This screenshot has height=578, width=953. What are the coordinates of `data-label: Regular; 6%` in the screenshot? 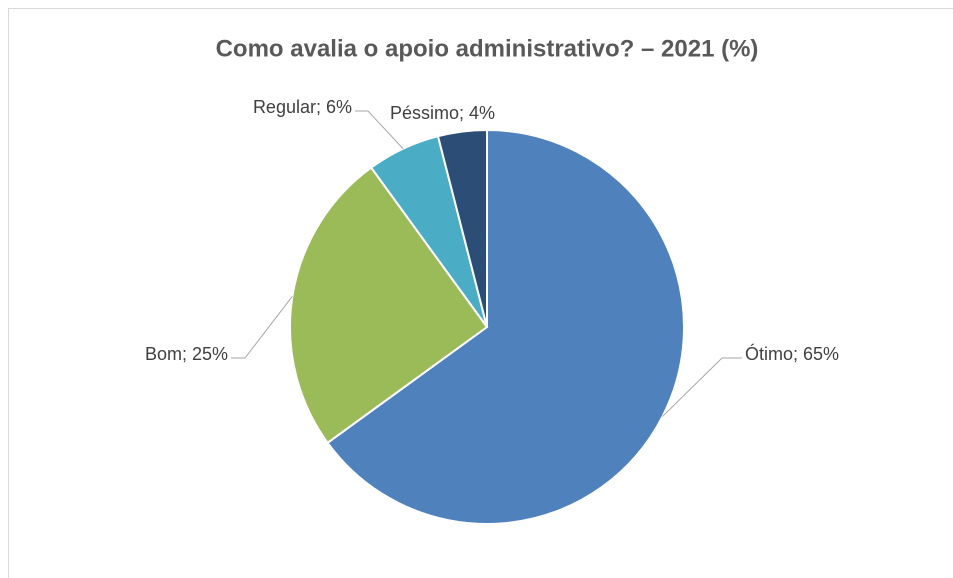 It's located at (302, 107).